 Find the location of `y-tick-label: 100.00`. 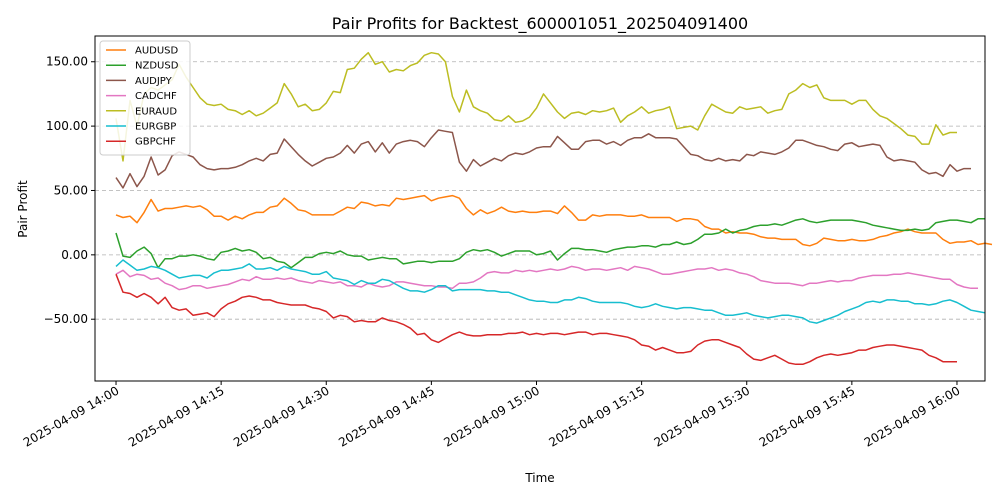

y-tick-label: 100.00 is located at coordinates (67, 126).